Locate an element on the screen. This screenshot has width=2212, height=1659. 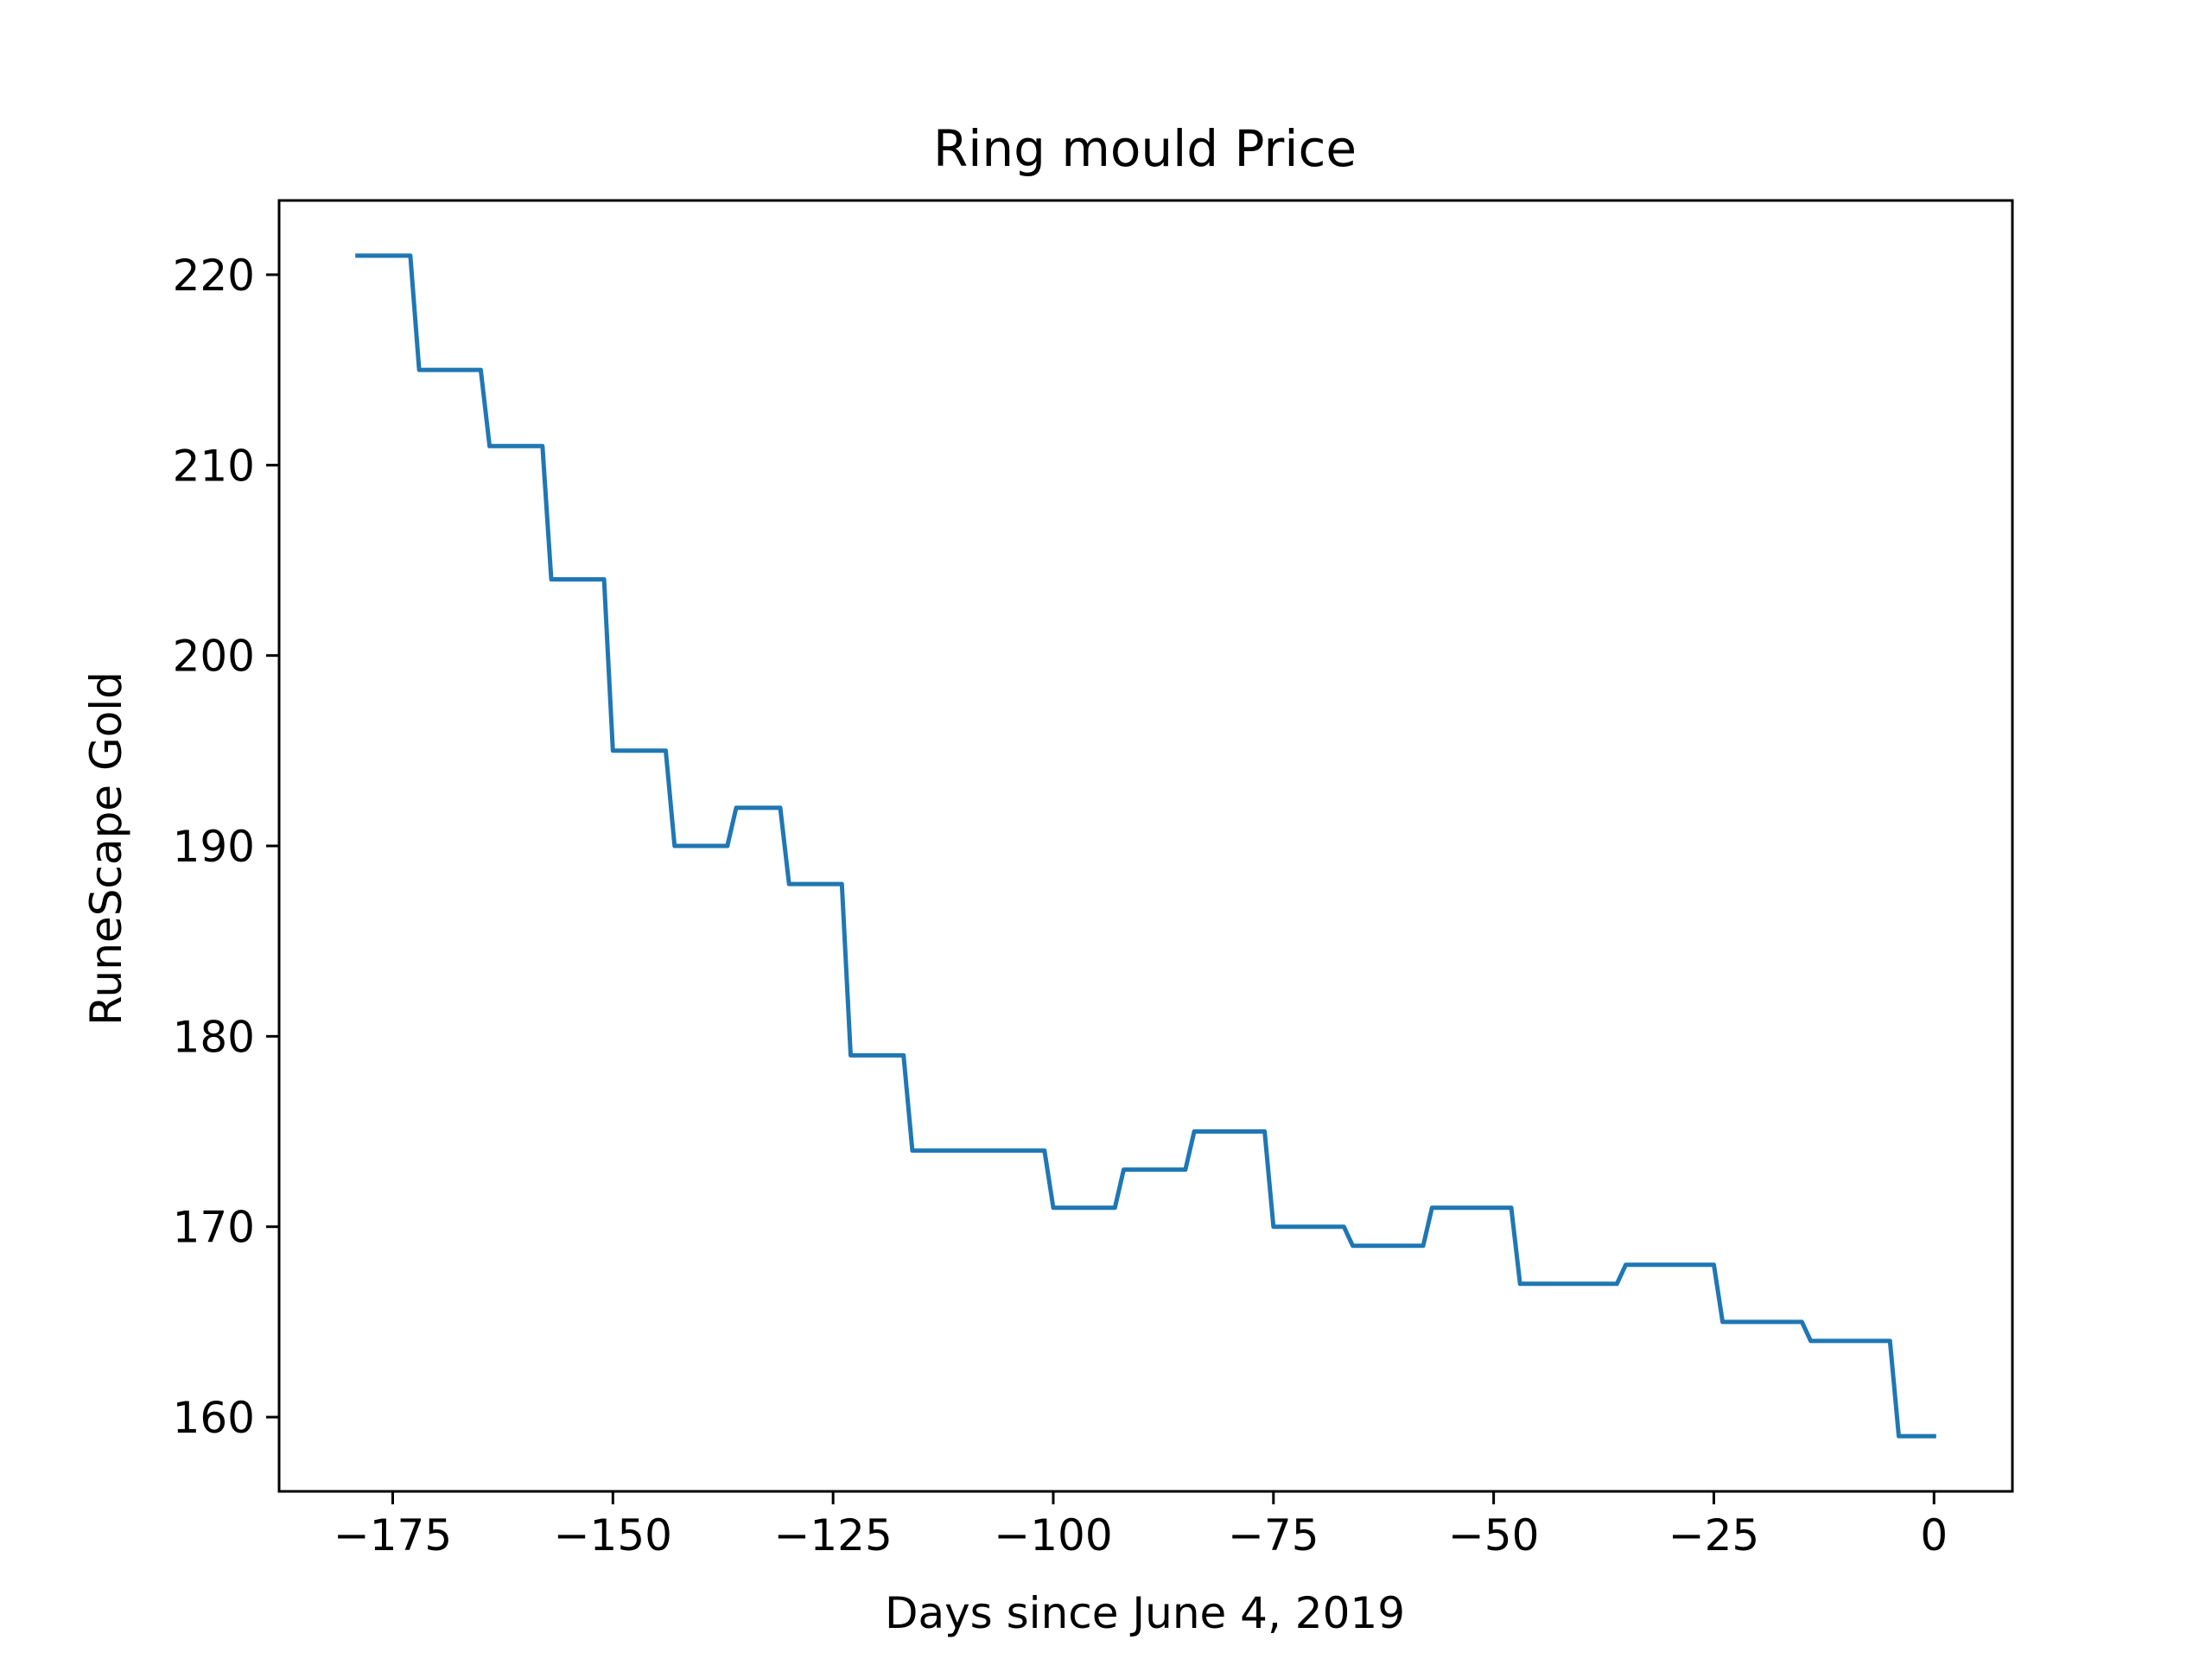
y-tick-label: 190 is located at coordinates (214, 847).